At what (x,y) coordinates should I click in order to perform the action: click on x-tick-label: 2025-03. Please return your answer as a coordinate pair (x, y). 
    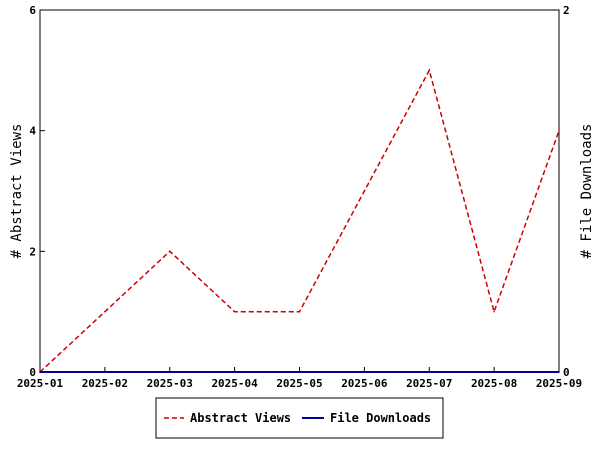
    Looking at the image, I should click on (170, 383).